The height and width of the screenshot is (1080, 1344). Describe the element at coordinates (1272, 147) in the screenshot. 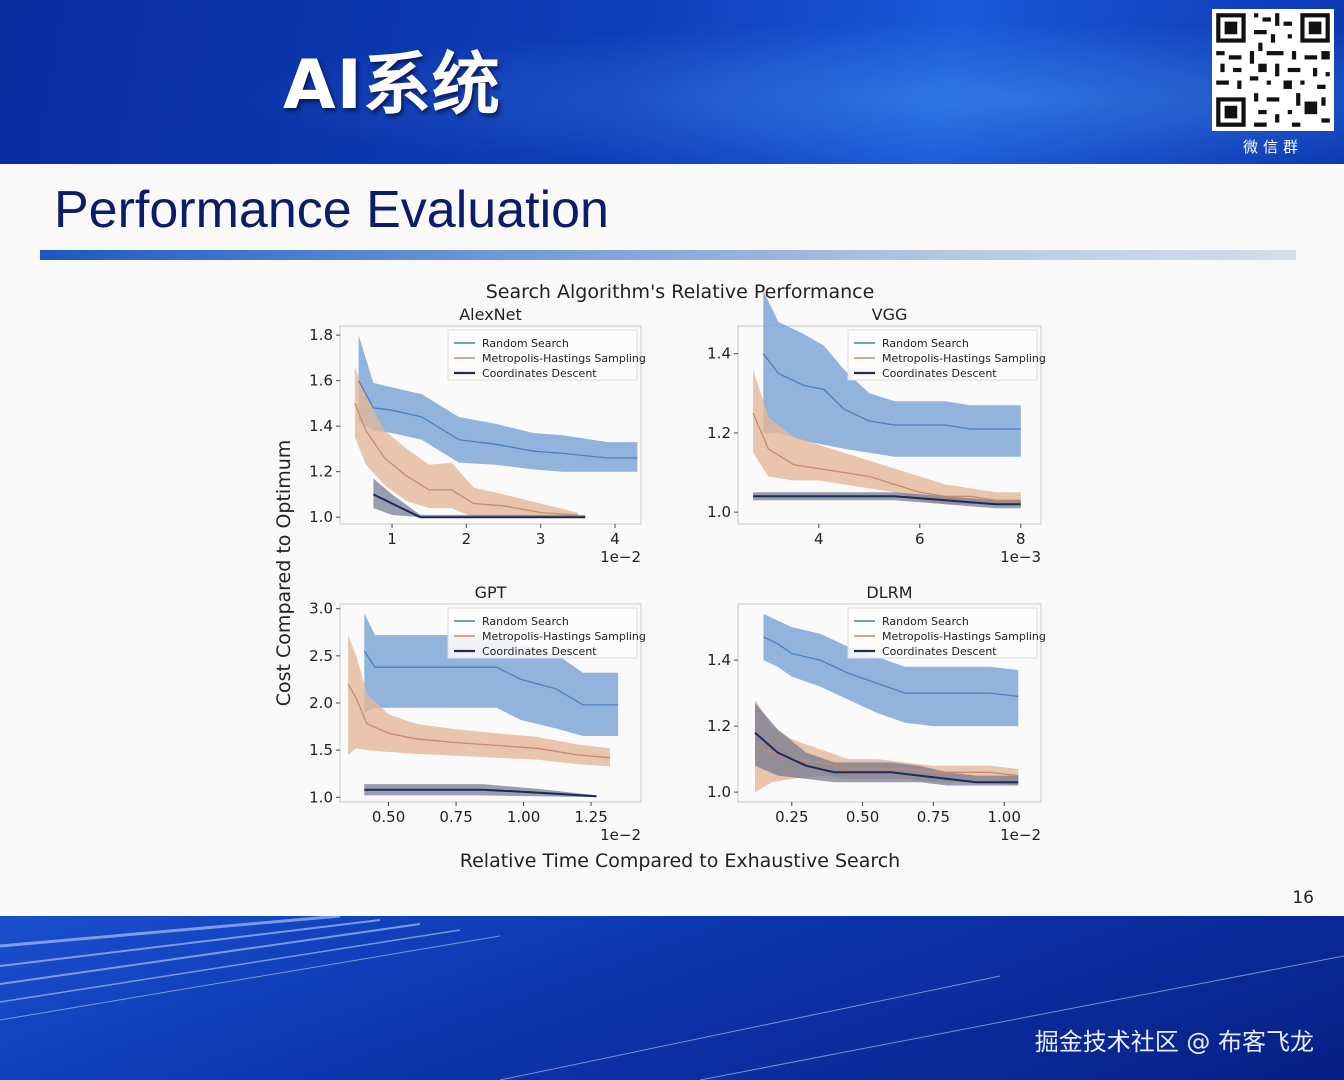

I see `qr-caption: 微信群` at that location.